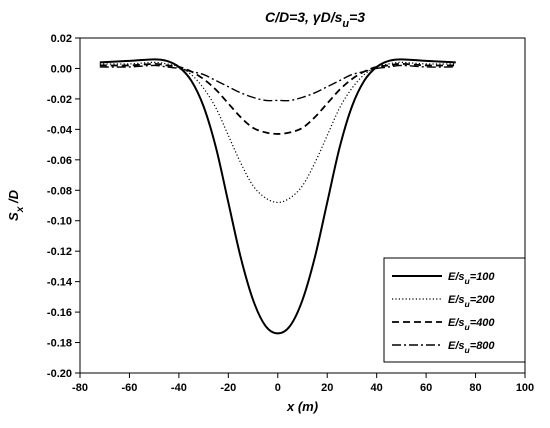  I want to click on y-tick-label: 0.02, so click(61, 39).